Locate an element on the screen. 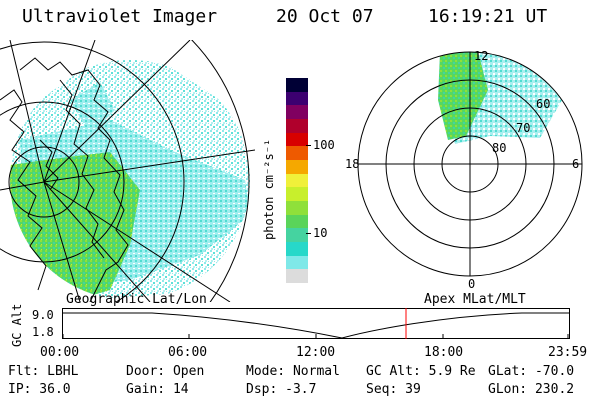  alt-xtick-0600: 06:00 is located at coordinates (188, 352).